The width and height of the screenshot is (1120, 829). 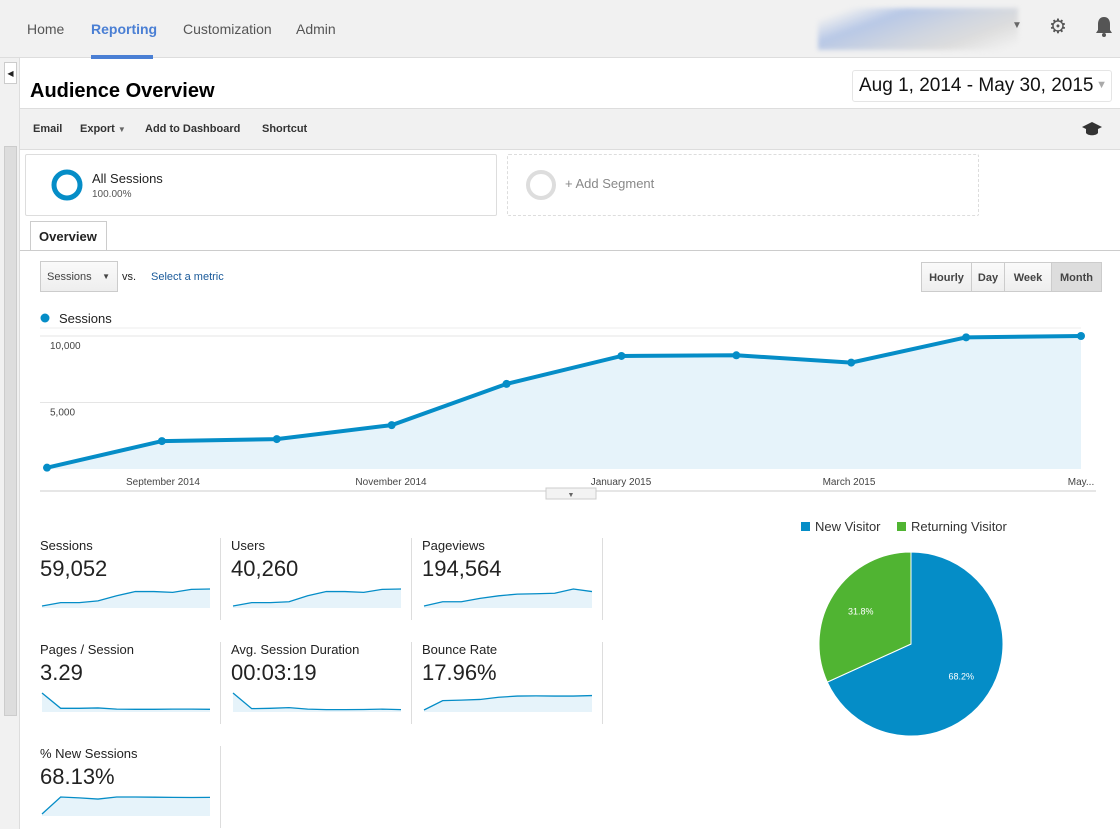 What do you see at coordinates (621, 482) in the screenshot?
I see `x-tick-label: January 2015` at bounding box center [621, 482].